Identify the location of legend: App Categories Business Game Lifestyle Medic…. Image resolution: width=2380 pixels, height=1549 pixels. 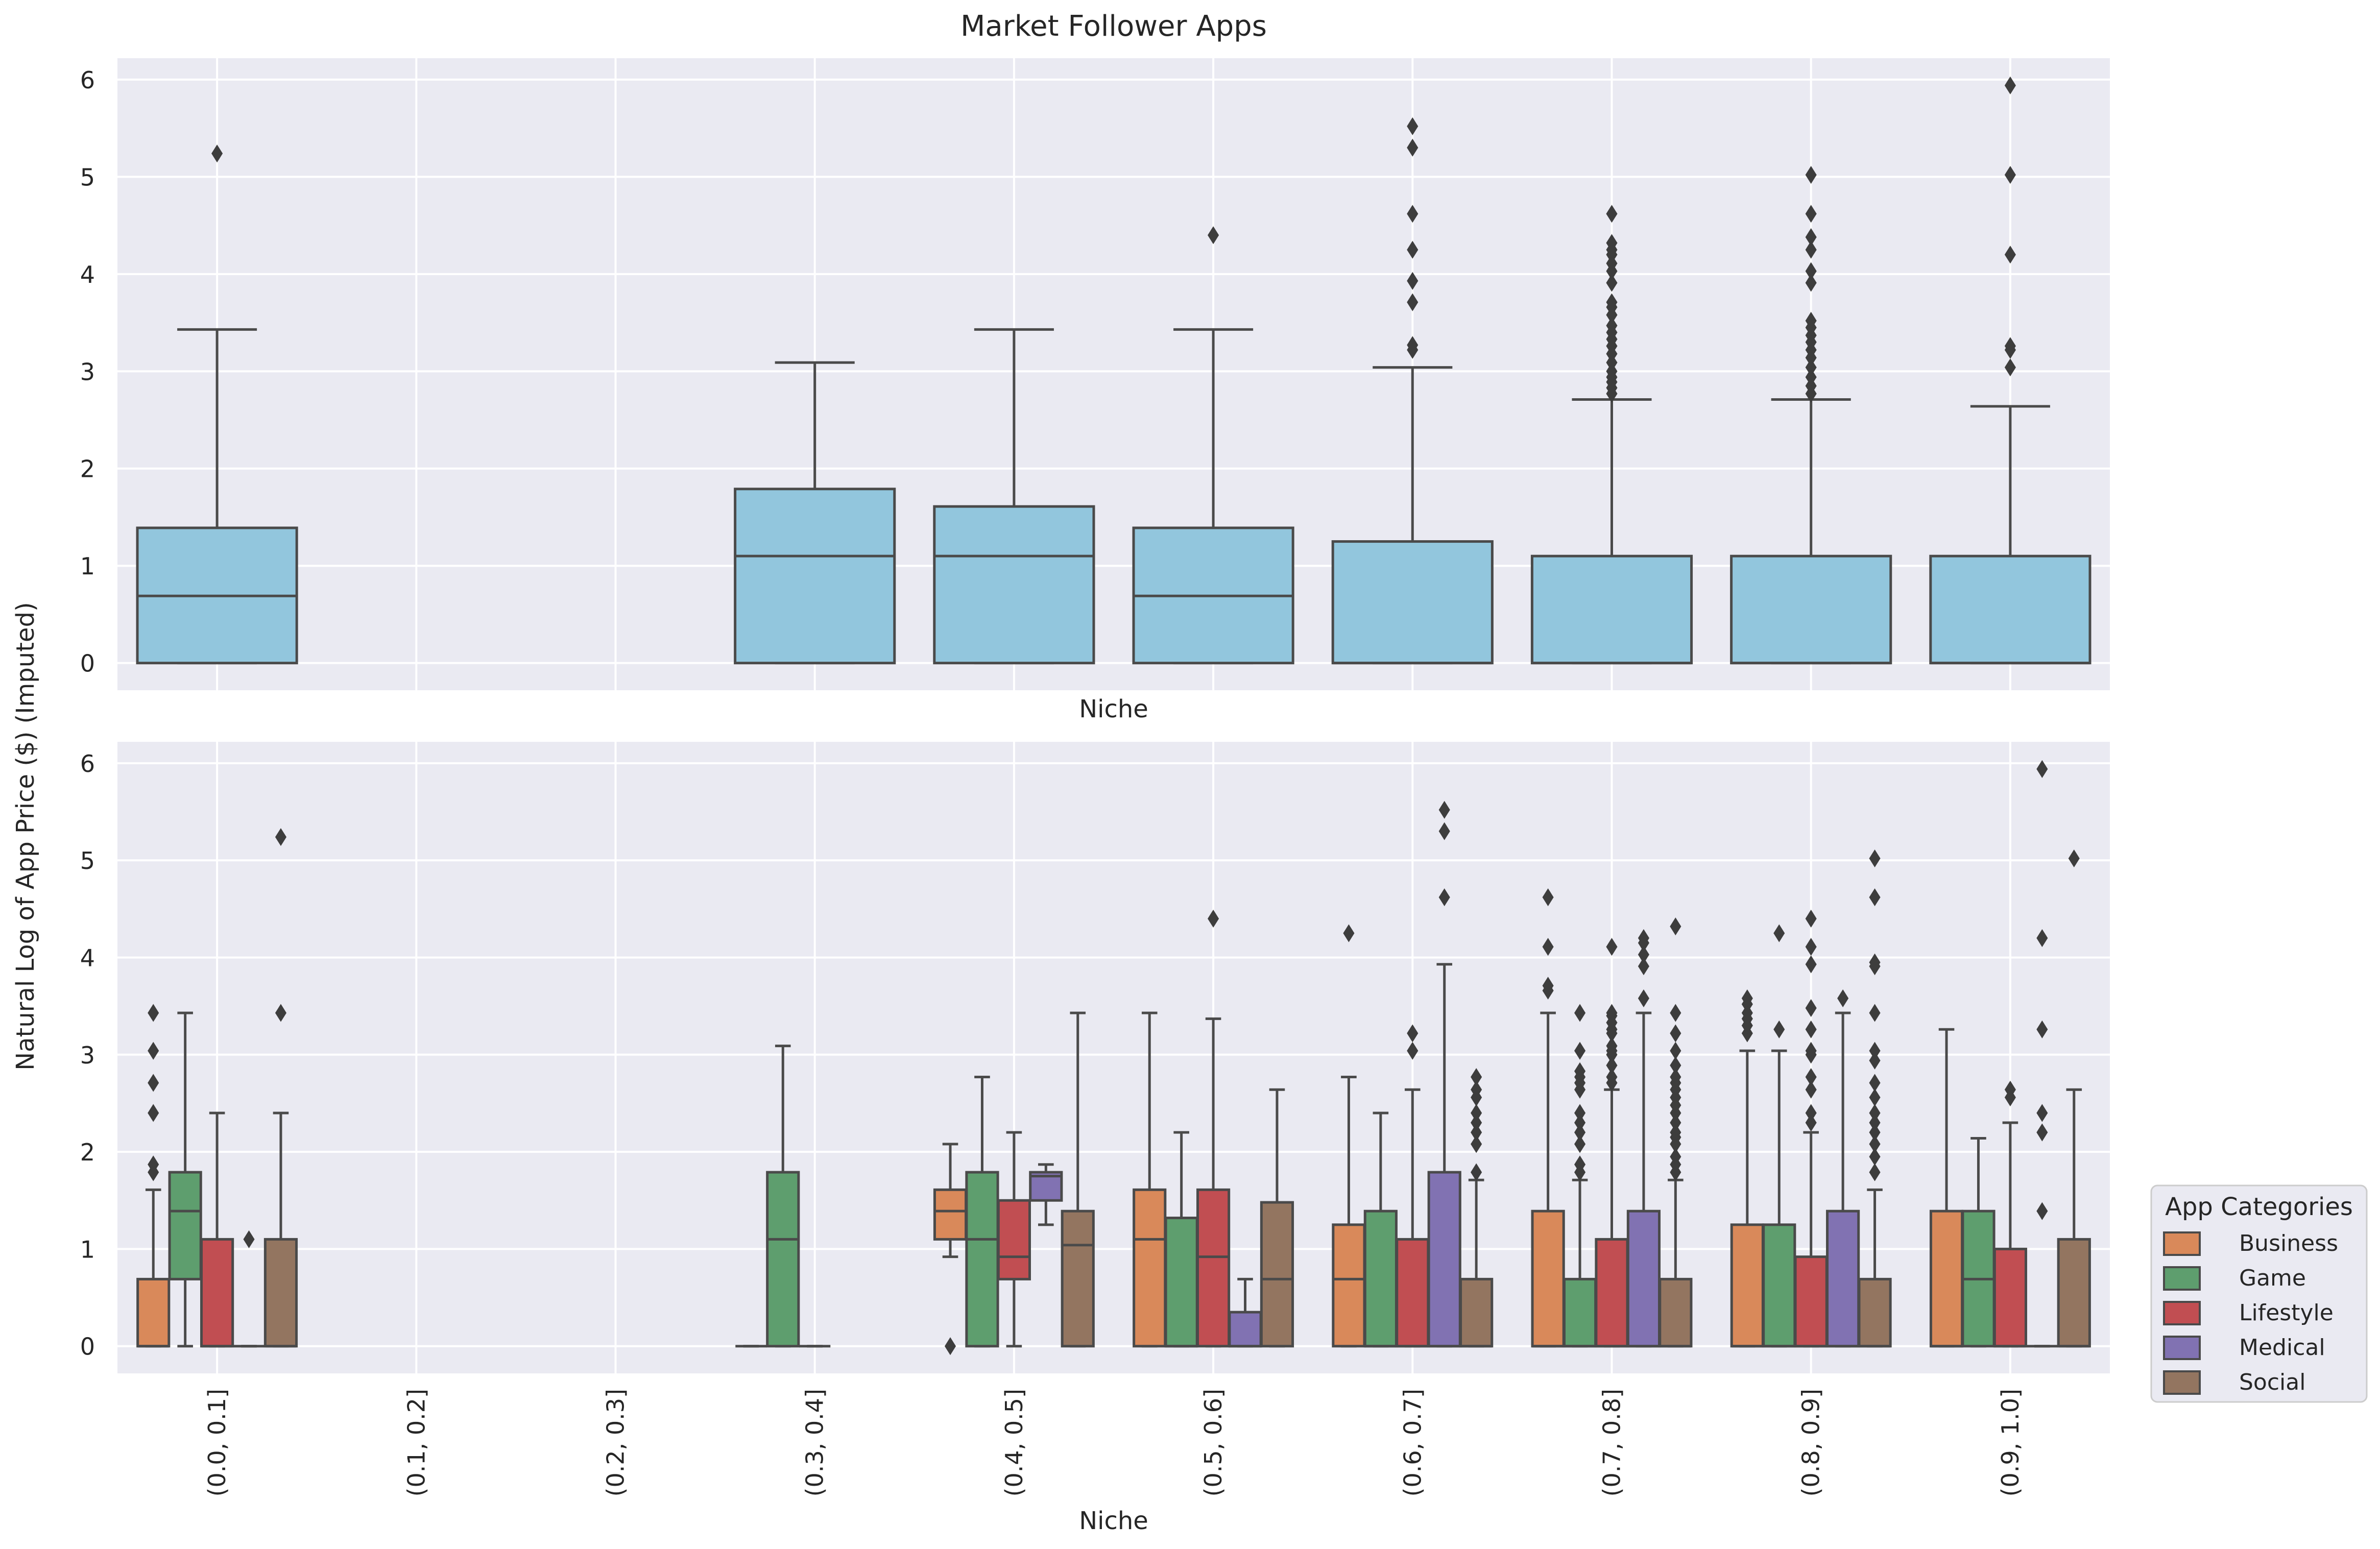
(2259, 1293).